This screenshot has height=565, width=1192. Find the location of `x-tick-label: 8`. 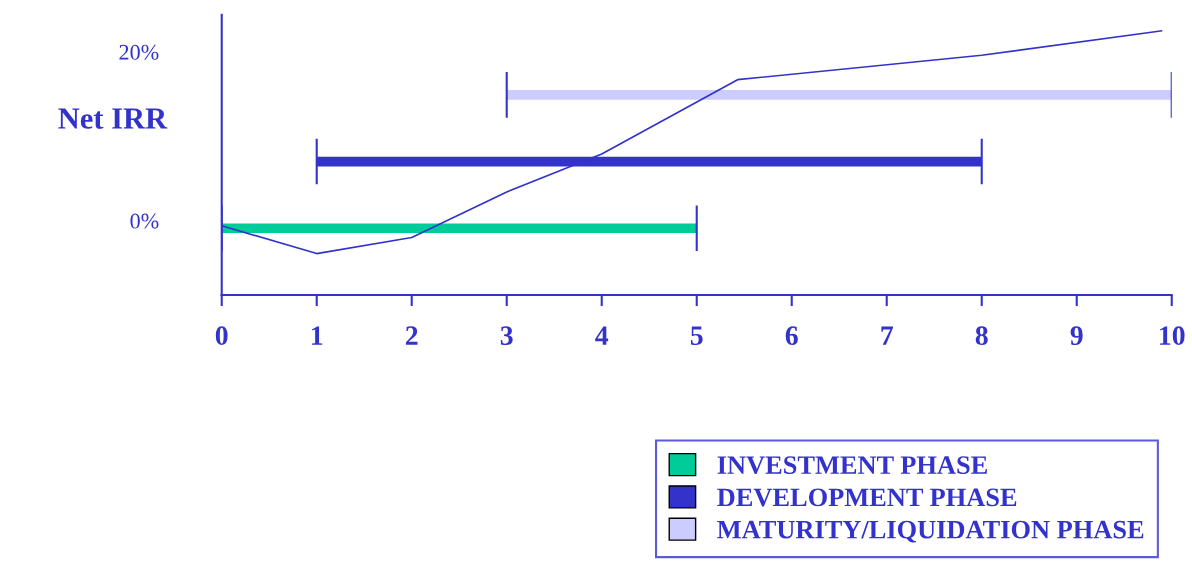

x-tick-label: 8 is located at coordinates (981, 336).